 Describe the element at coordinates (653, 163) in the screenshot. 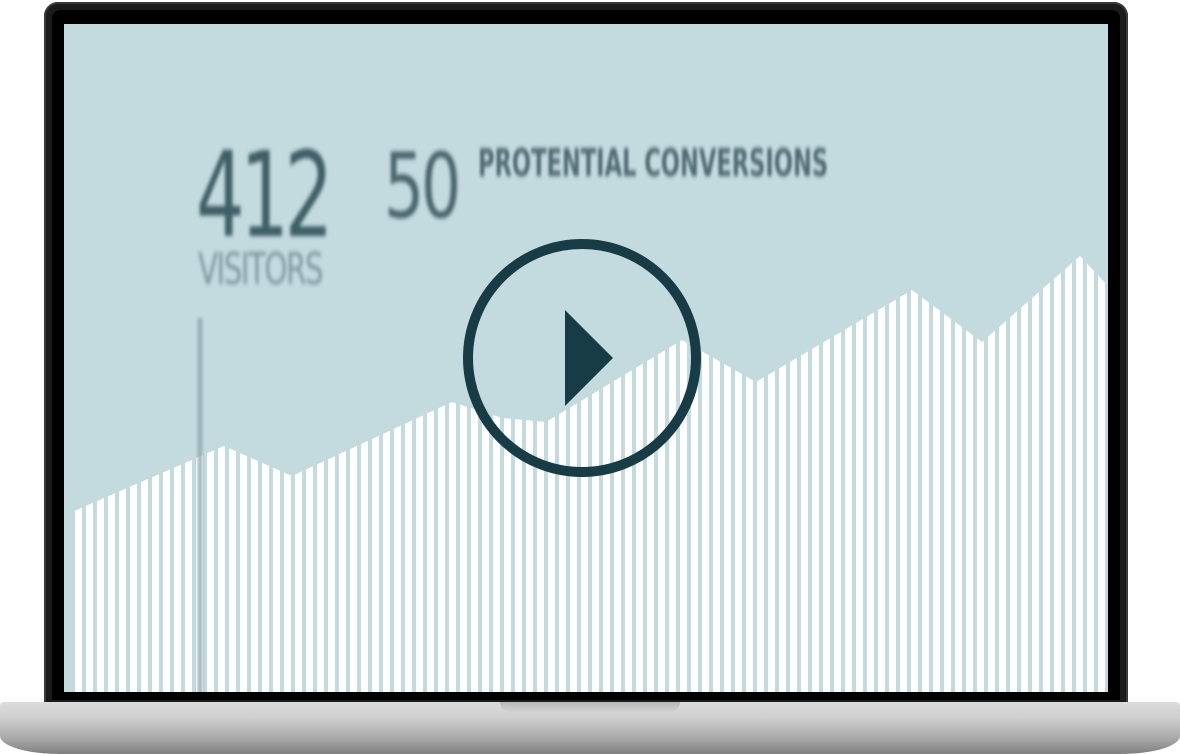

I see `conversions-label: PROTENTIAL CONVERSIONS` at that location.